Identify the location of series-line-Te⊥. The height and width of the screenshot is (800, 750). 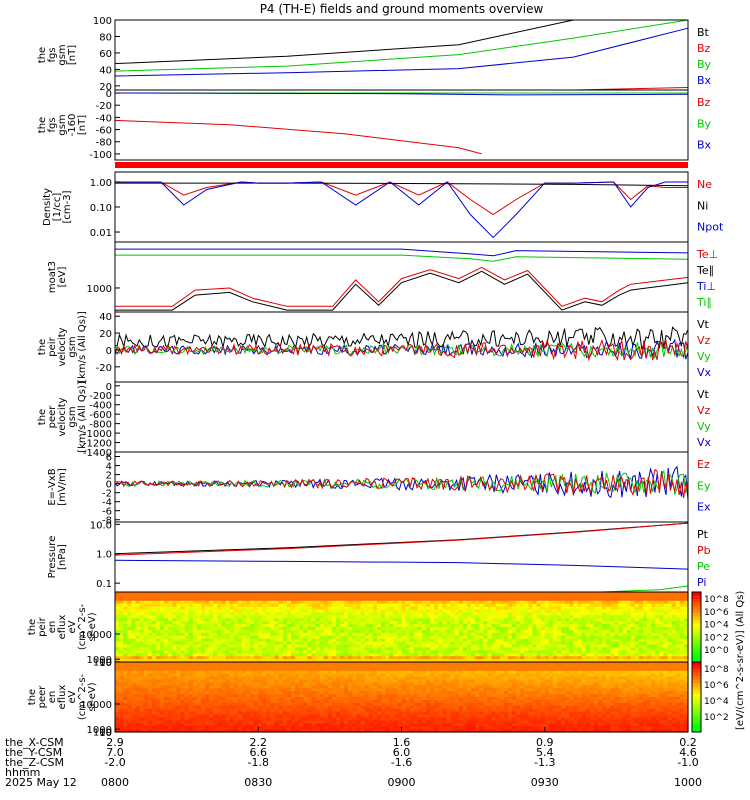
(402, 286).